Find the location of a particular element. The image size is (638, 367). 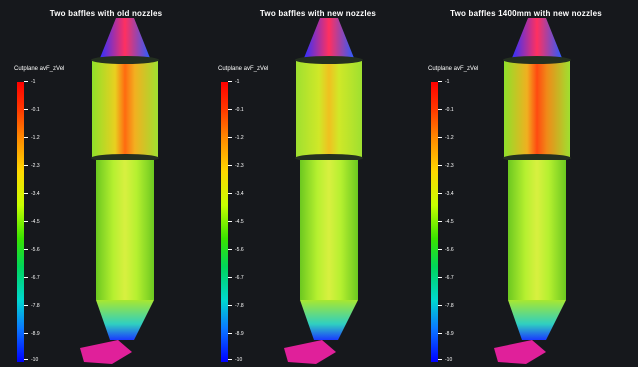

panel-title: Two baffles 1400mm with new nozzles is located at coordinates (526, 13).